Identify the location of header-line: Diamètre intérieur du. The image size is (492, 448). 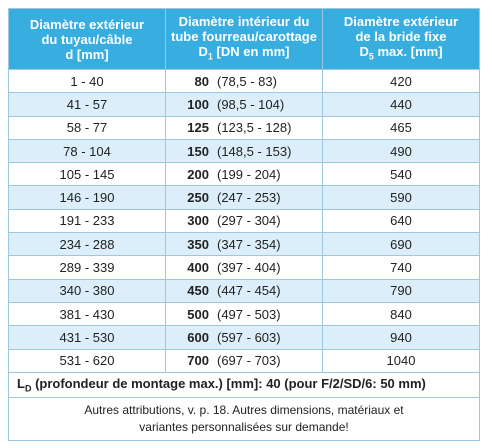
(244, 21).